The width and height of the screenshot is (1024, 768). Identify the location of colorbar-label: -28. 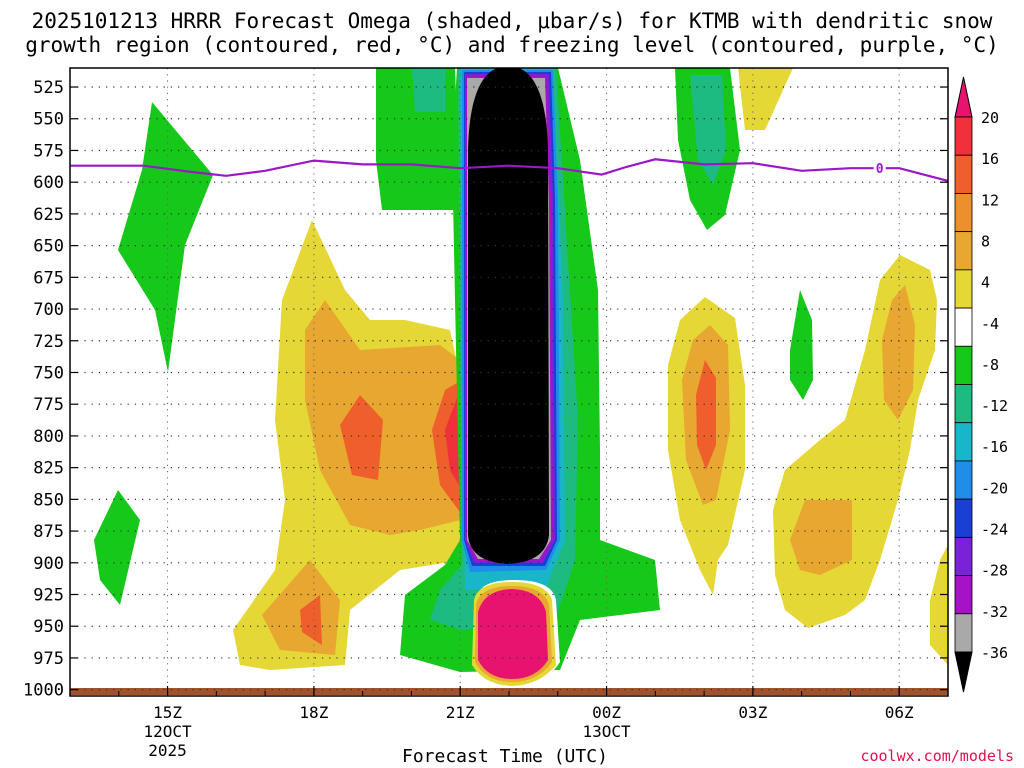
(994, 571).